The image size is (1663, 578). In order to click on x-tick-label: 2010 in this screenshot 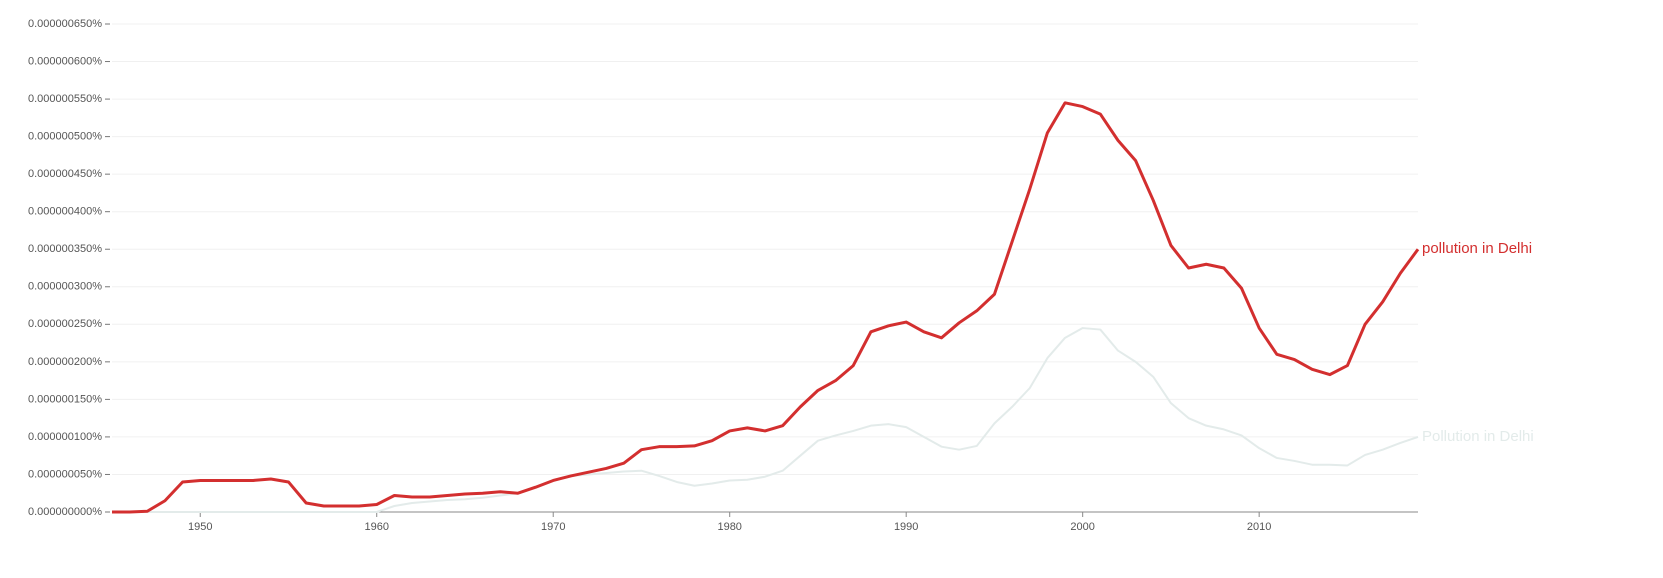, I will do `click(1259, 527)`.